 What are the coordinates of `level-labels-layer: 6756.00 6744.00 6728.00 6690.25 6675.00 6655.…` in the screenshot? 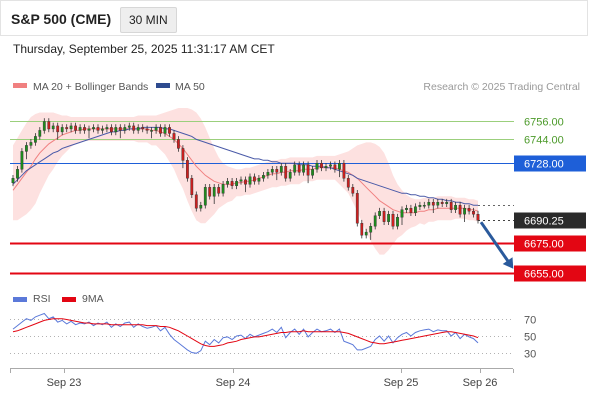 It's located at (550, 199).